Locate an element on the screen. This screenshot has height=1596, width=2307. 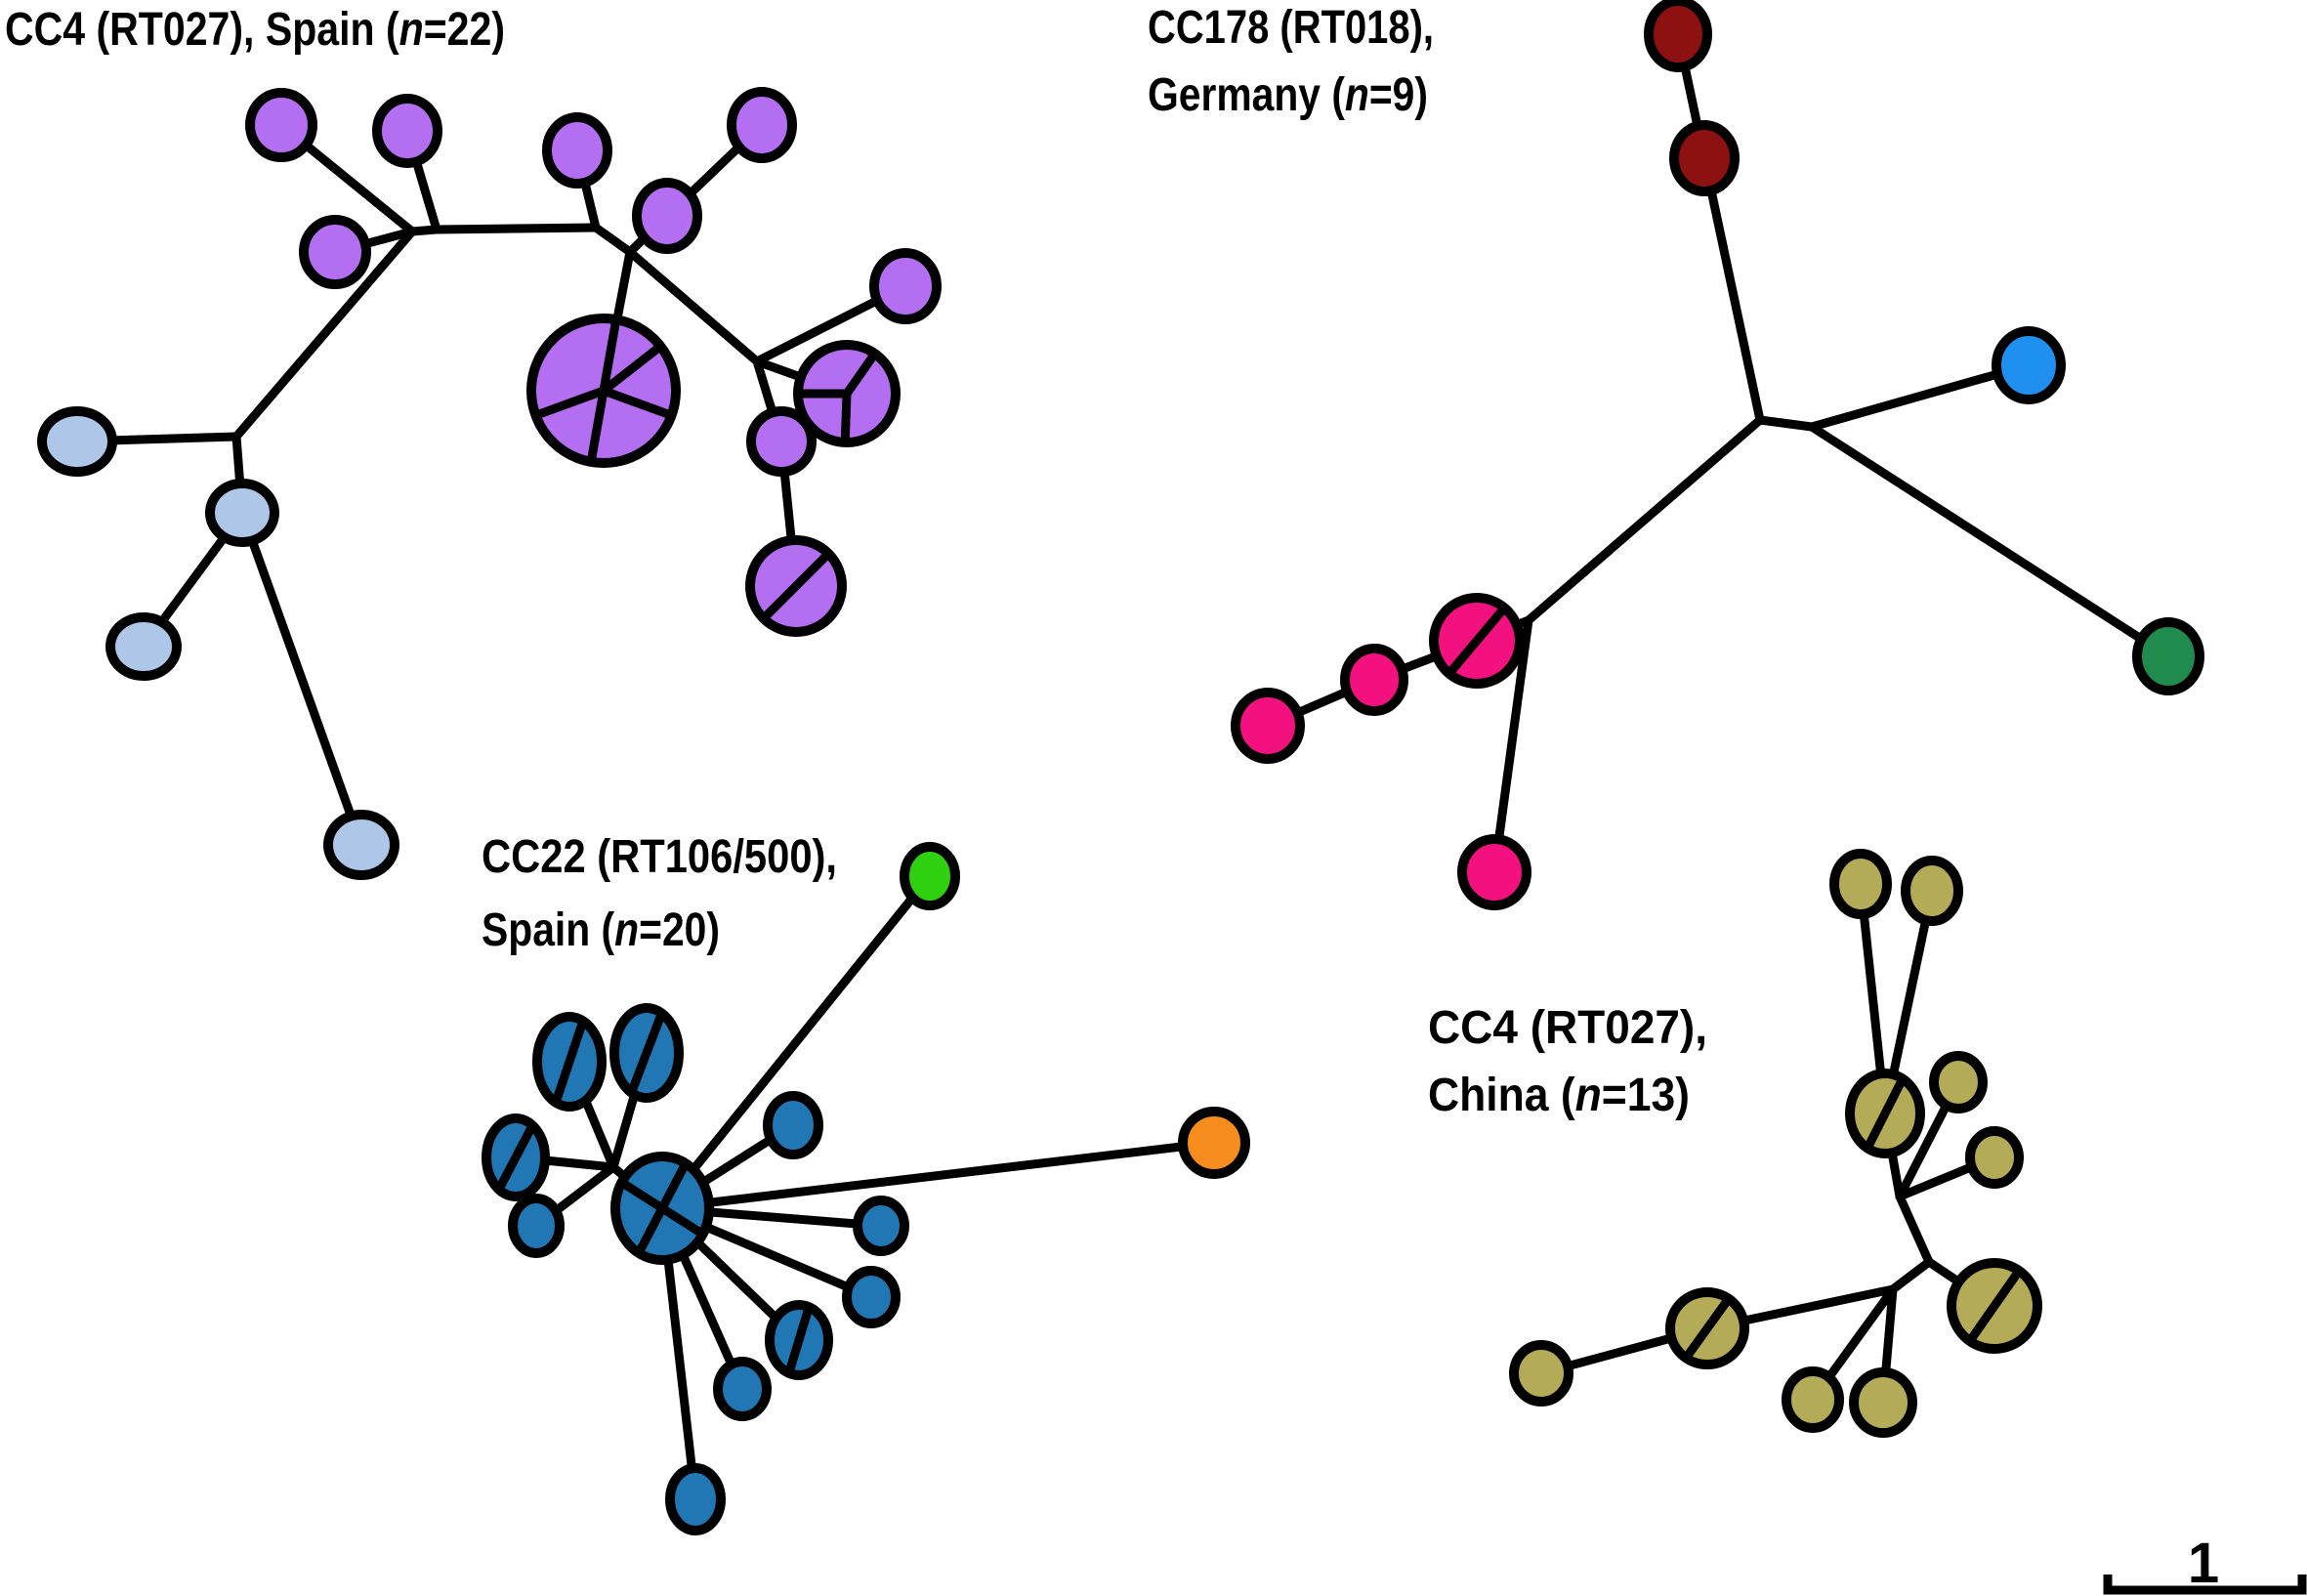
node-circle-PK4 is located at coordinates (1494, 872).